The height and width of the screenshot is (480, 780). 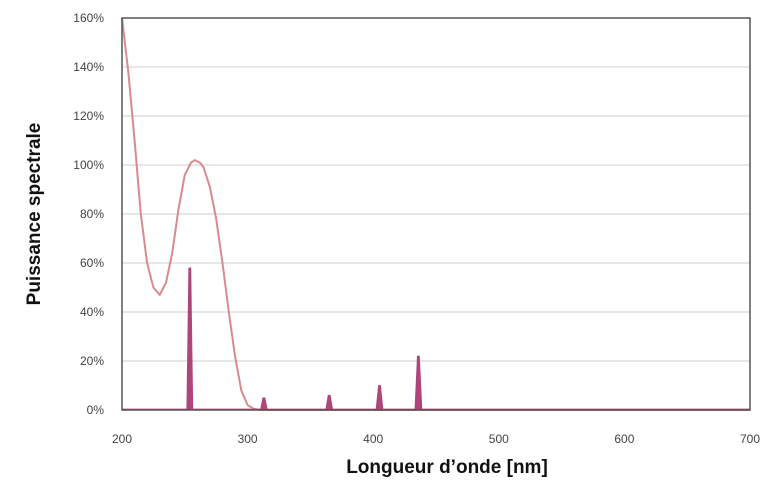 What do you see at coordinates (447, 467) in the screenshot?
I see `x-axis-title: Longueur d’onde [nm]` at bounding box center [447, 467].